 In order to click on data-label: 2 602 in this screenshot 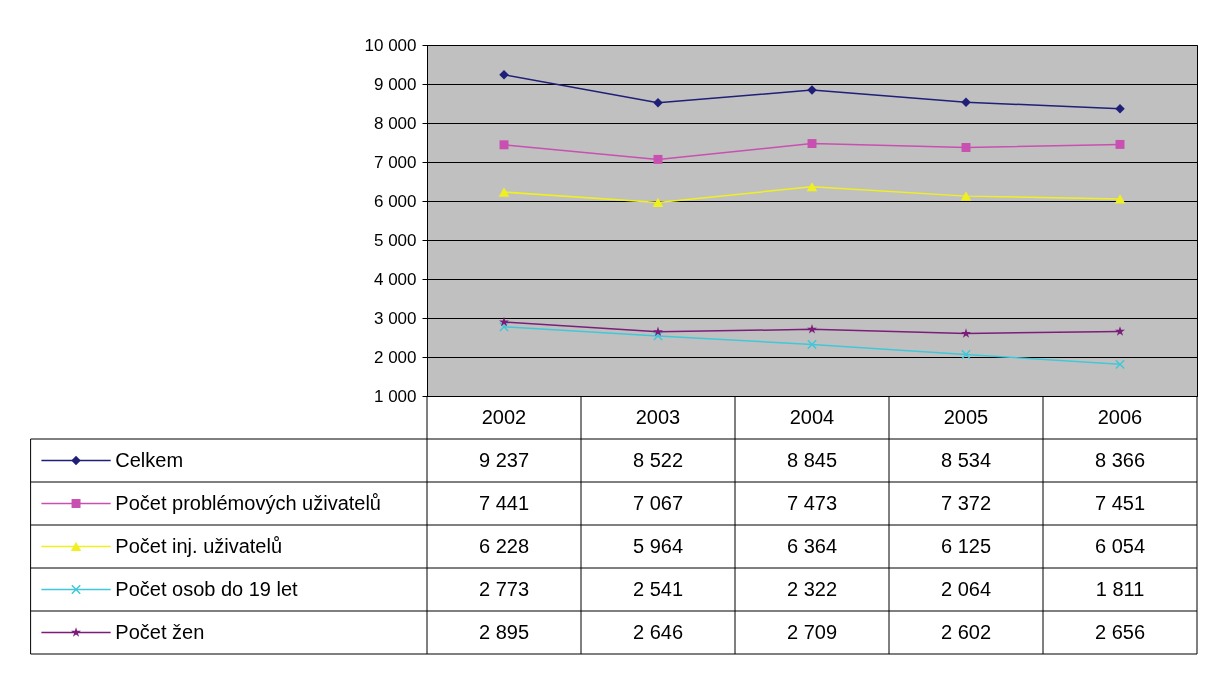, I will do `click(966, 631)`.